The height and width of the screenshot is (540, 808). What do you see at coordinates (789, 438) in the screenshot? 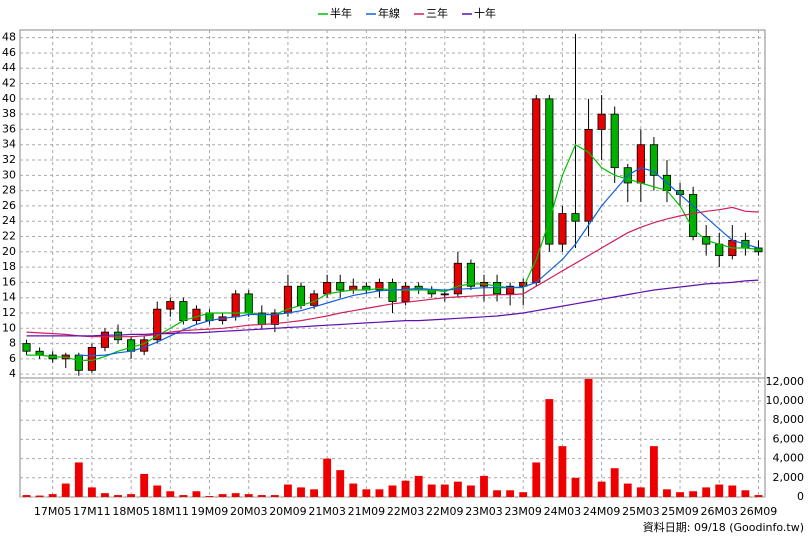
I see `y2-tick-label: 6,000` at bounding box center [789, 438].